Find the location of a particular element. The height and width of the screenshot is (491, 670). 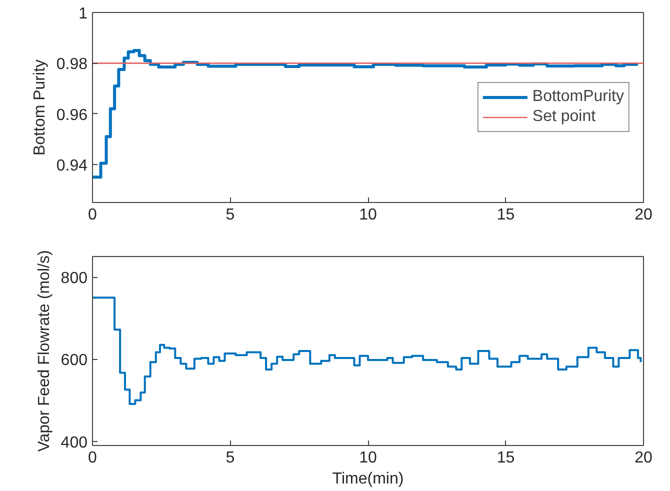

y-axis-title: Bottom Purity is located at coordinates (39, 107).